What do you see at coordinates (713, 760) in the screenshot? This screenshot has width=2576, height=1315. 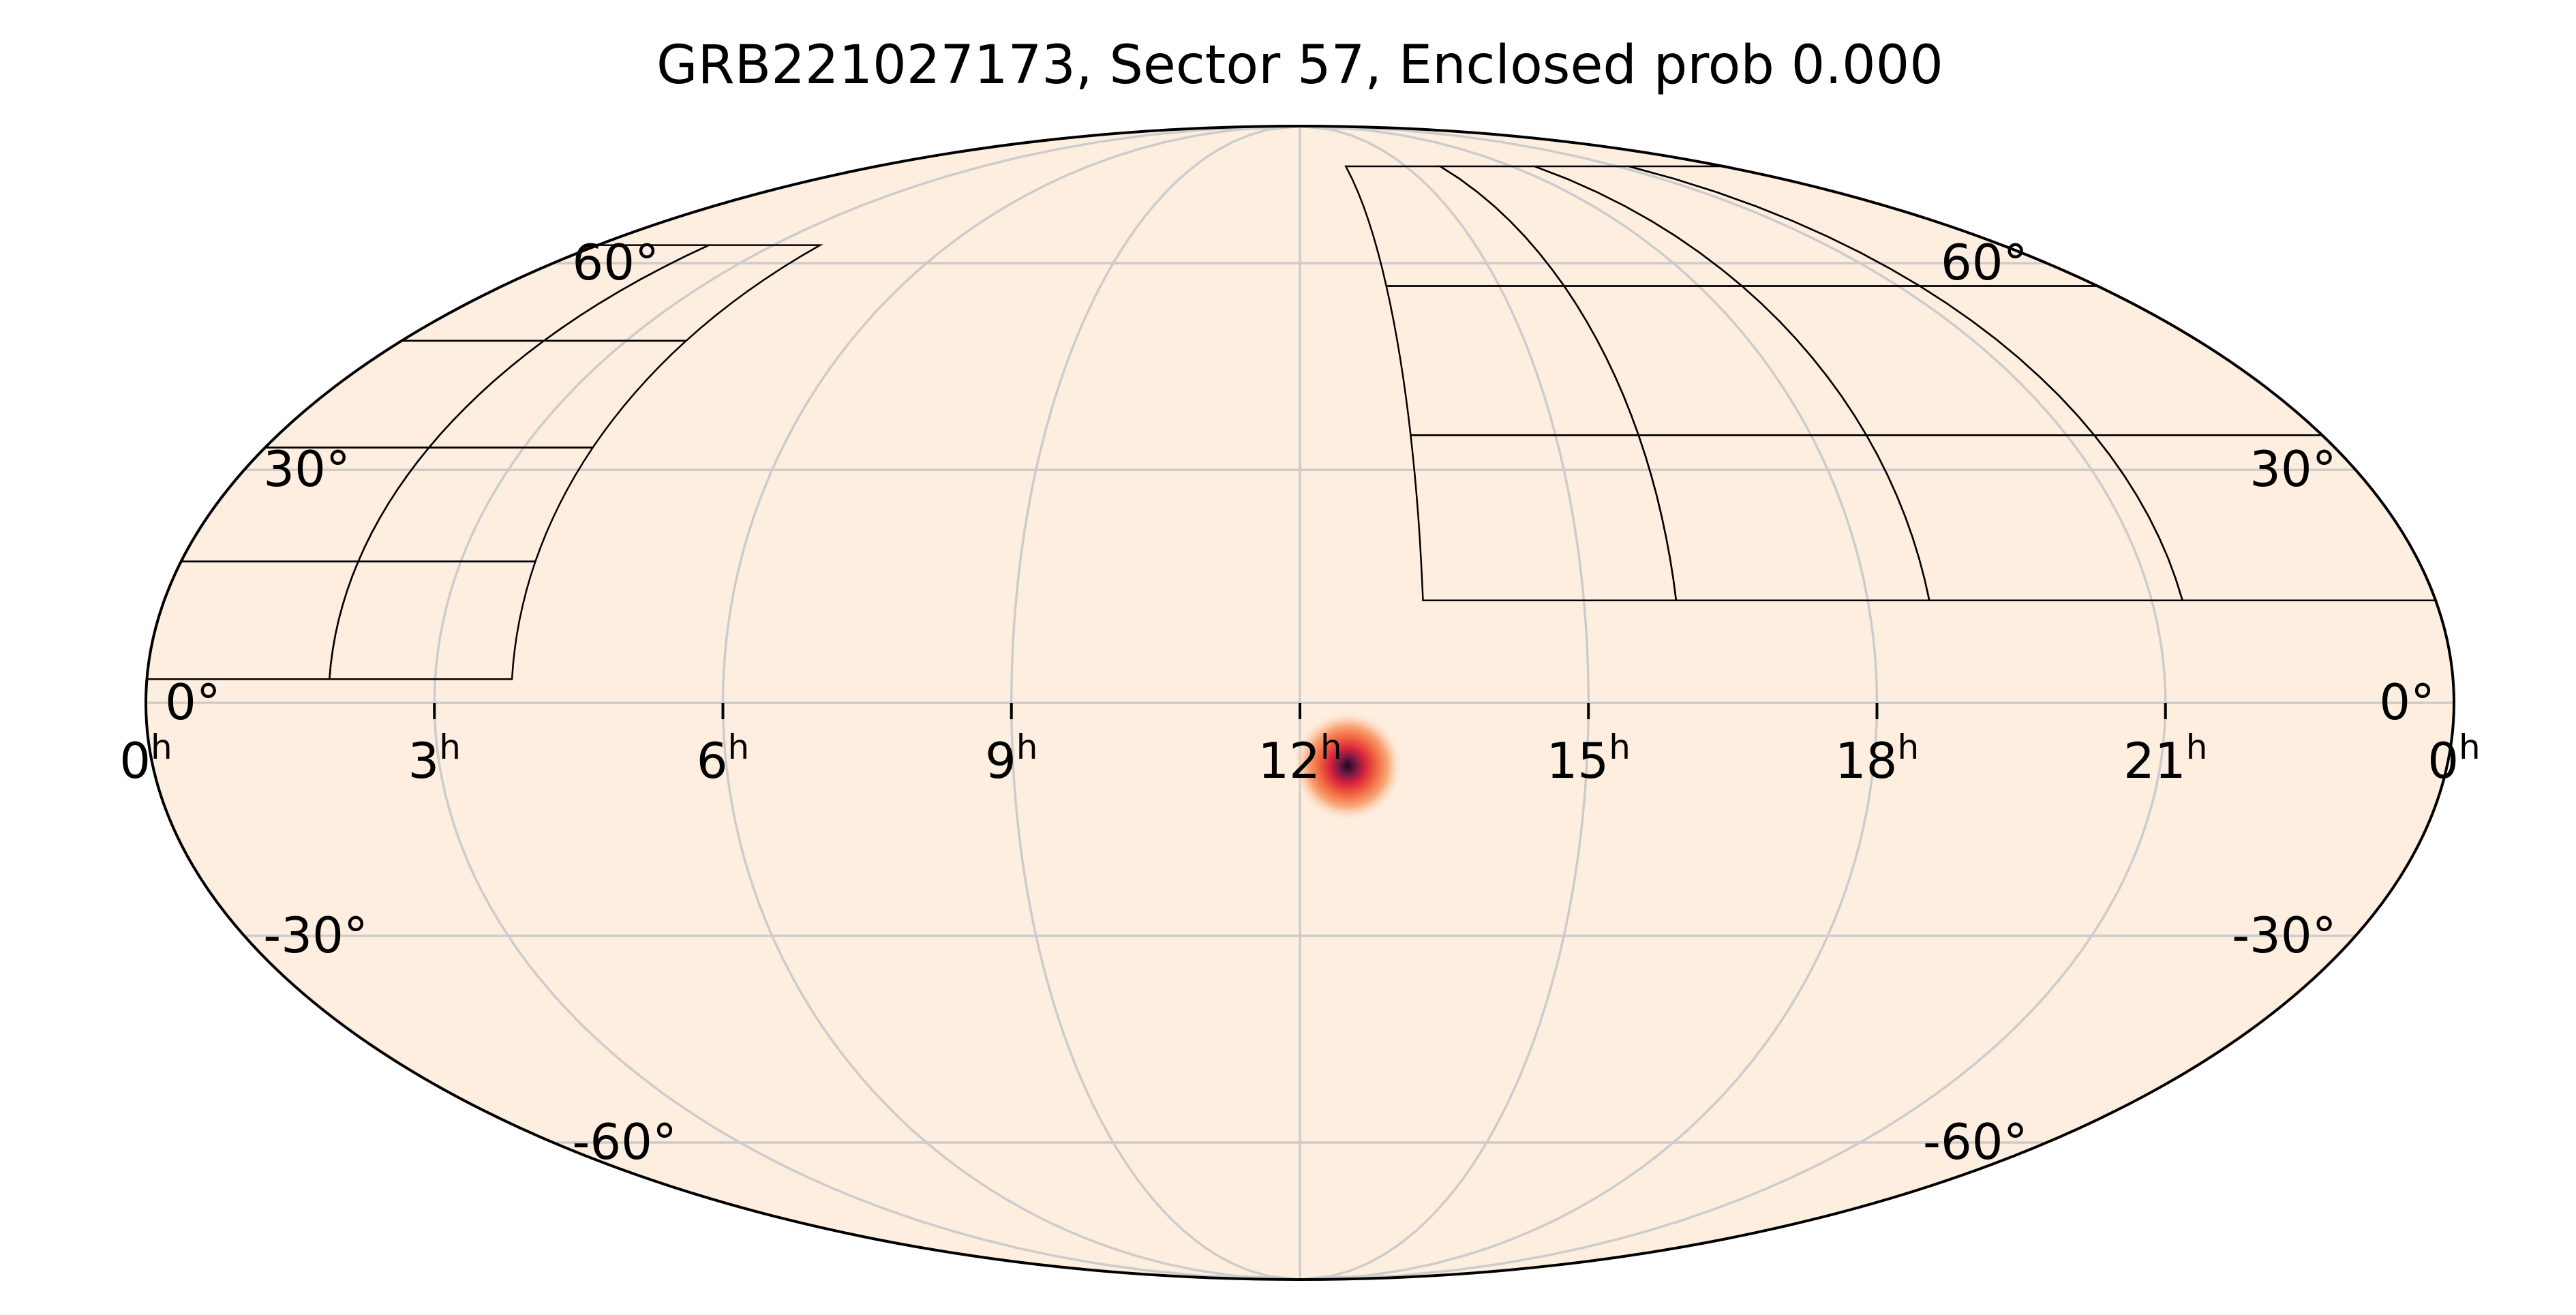 I see `x-tick-label-base: 6` at bounding box center [713, 760].